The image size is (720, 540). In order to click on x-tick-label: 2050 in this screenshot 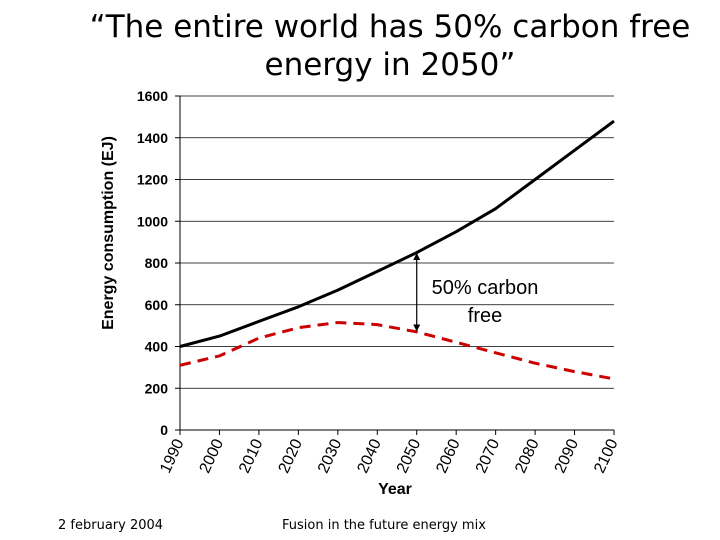, I will do `click(409, 456)`.